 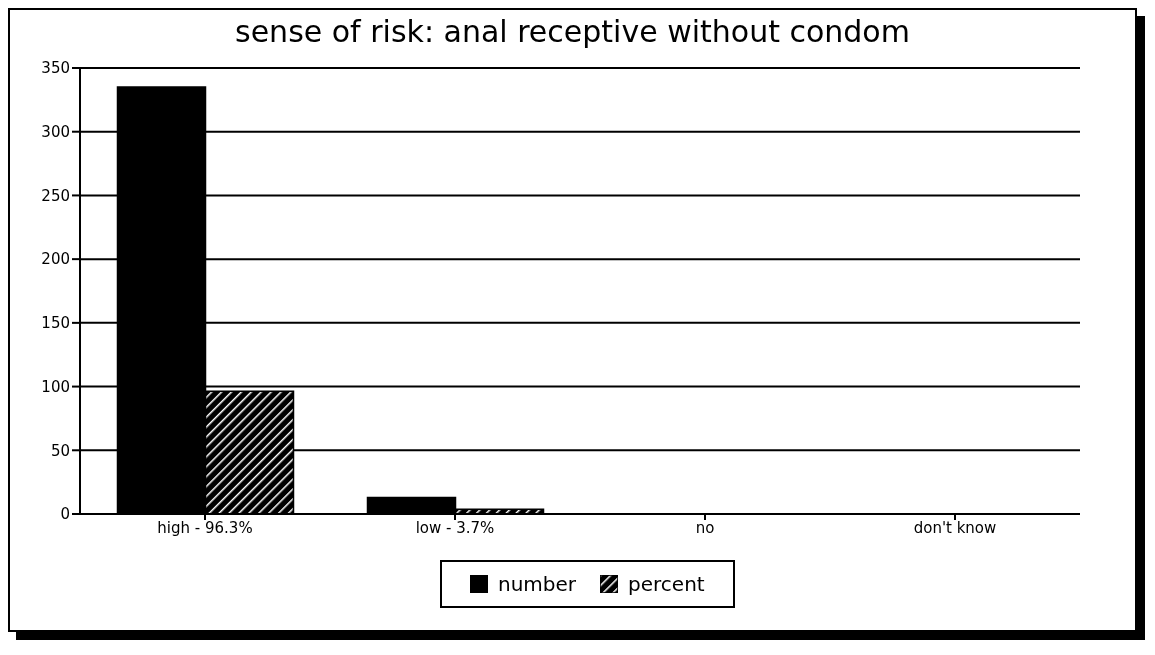 What do you see at coordinates (60, 450) in the screenshot?
I see `y-tick-label: 50` at bounding box center [60, 450].